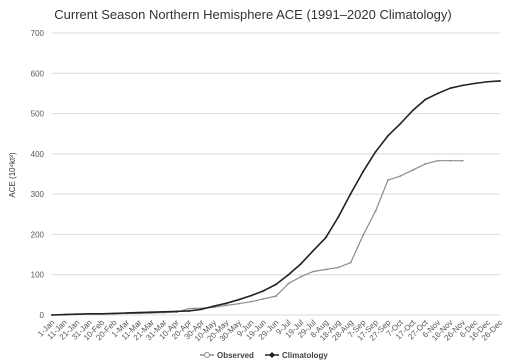 The width and height of the screenshot is (506, 364). What do you see at coordinates (305, 355) in the screenshot?
I see `legend-label-climatology: Climatology` at bounding box center [305, 355].